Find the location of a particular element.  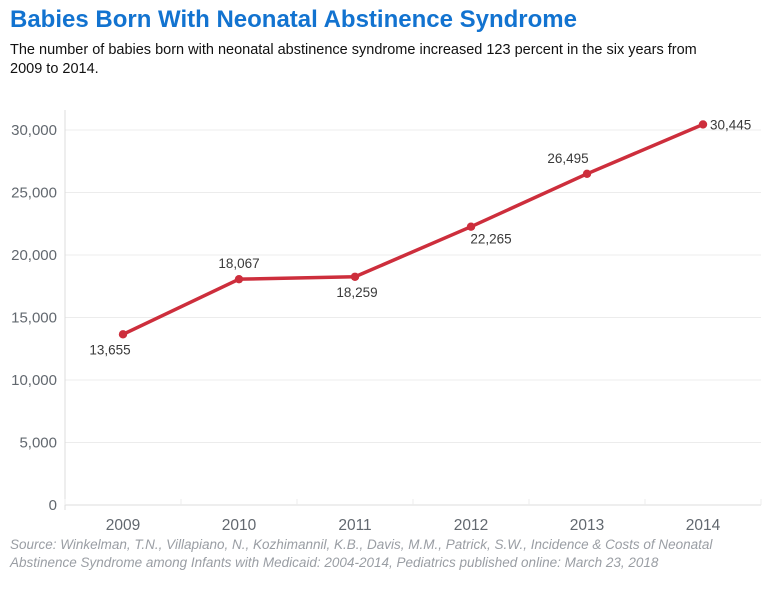

data-point-label: 18,067 is located at coordinates (238, 263).